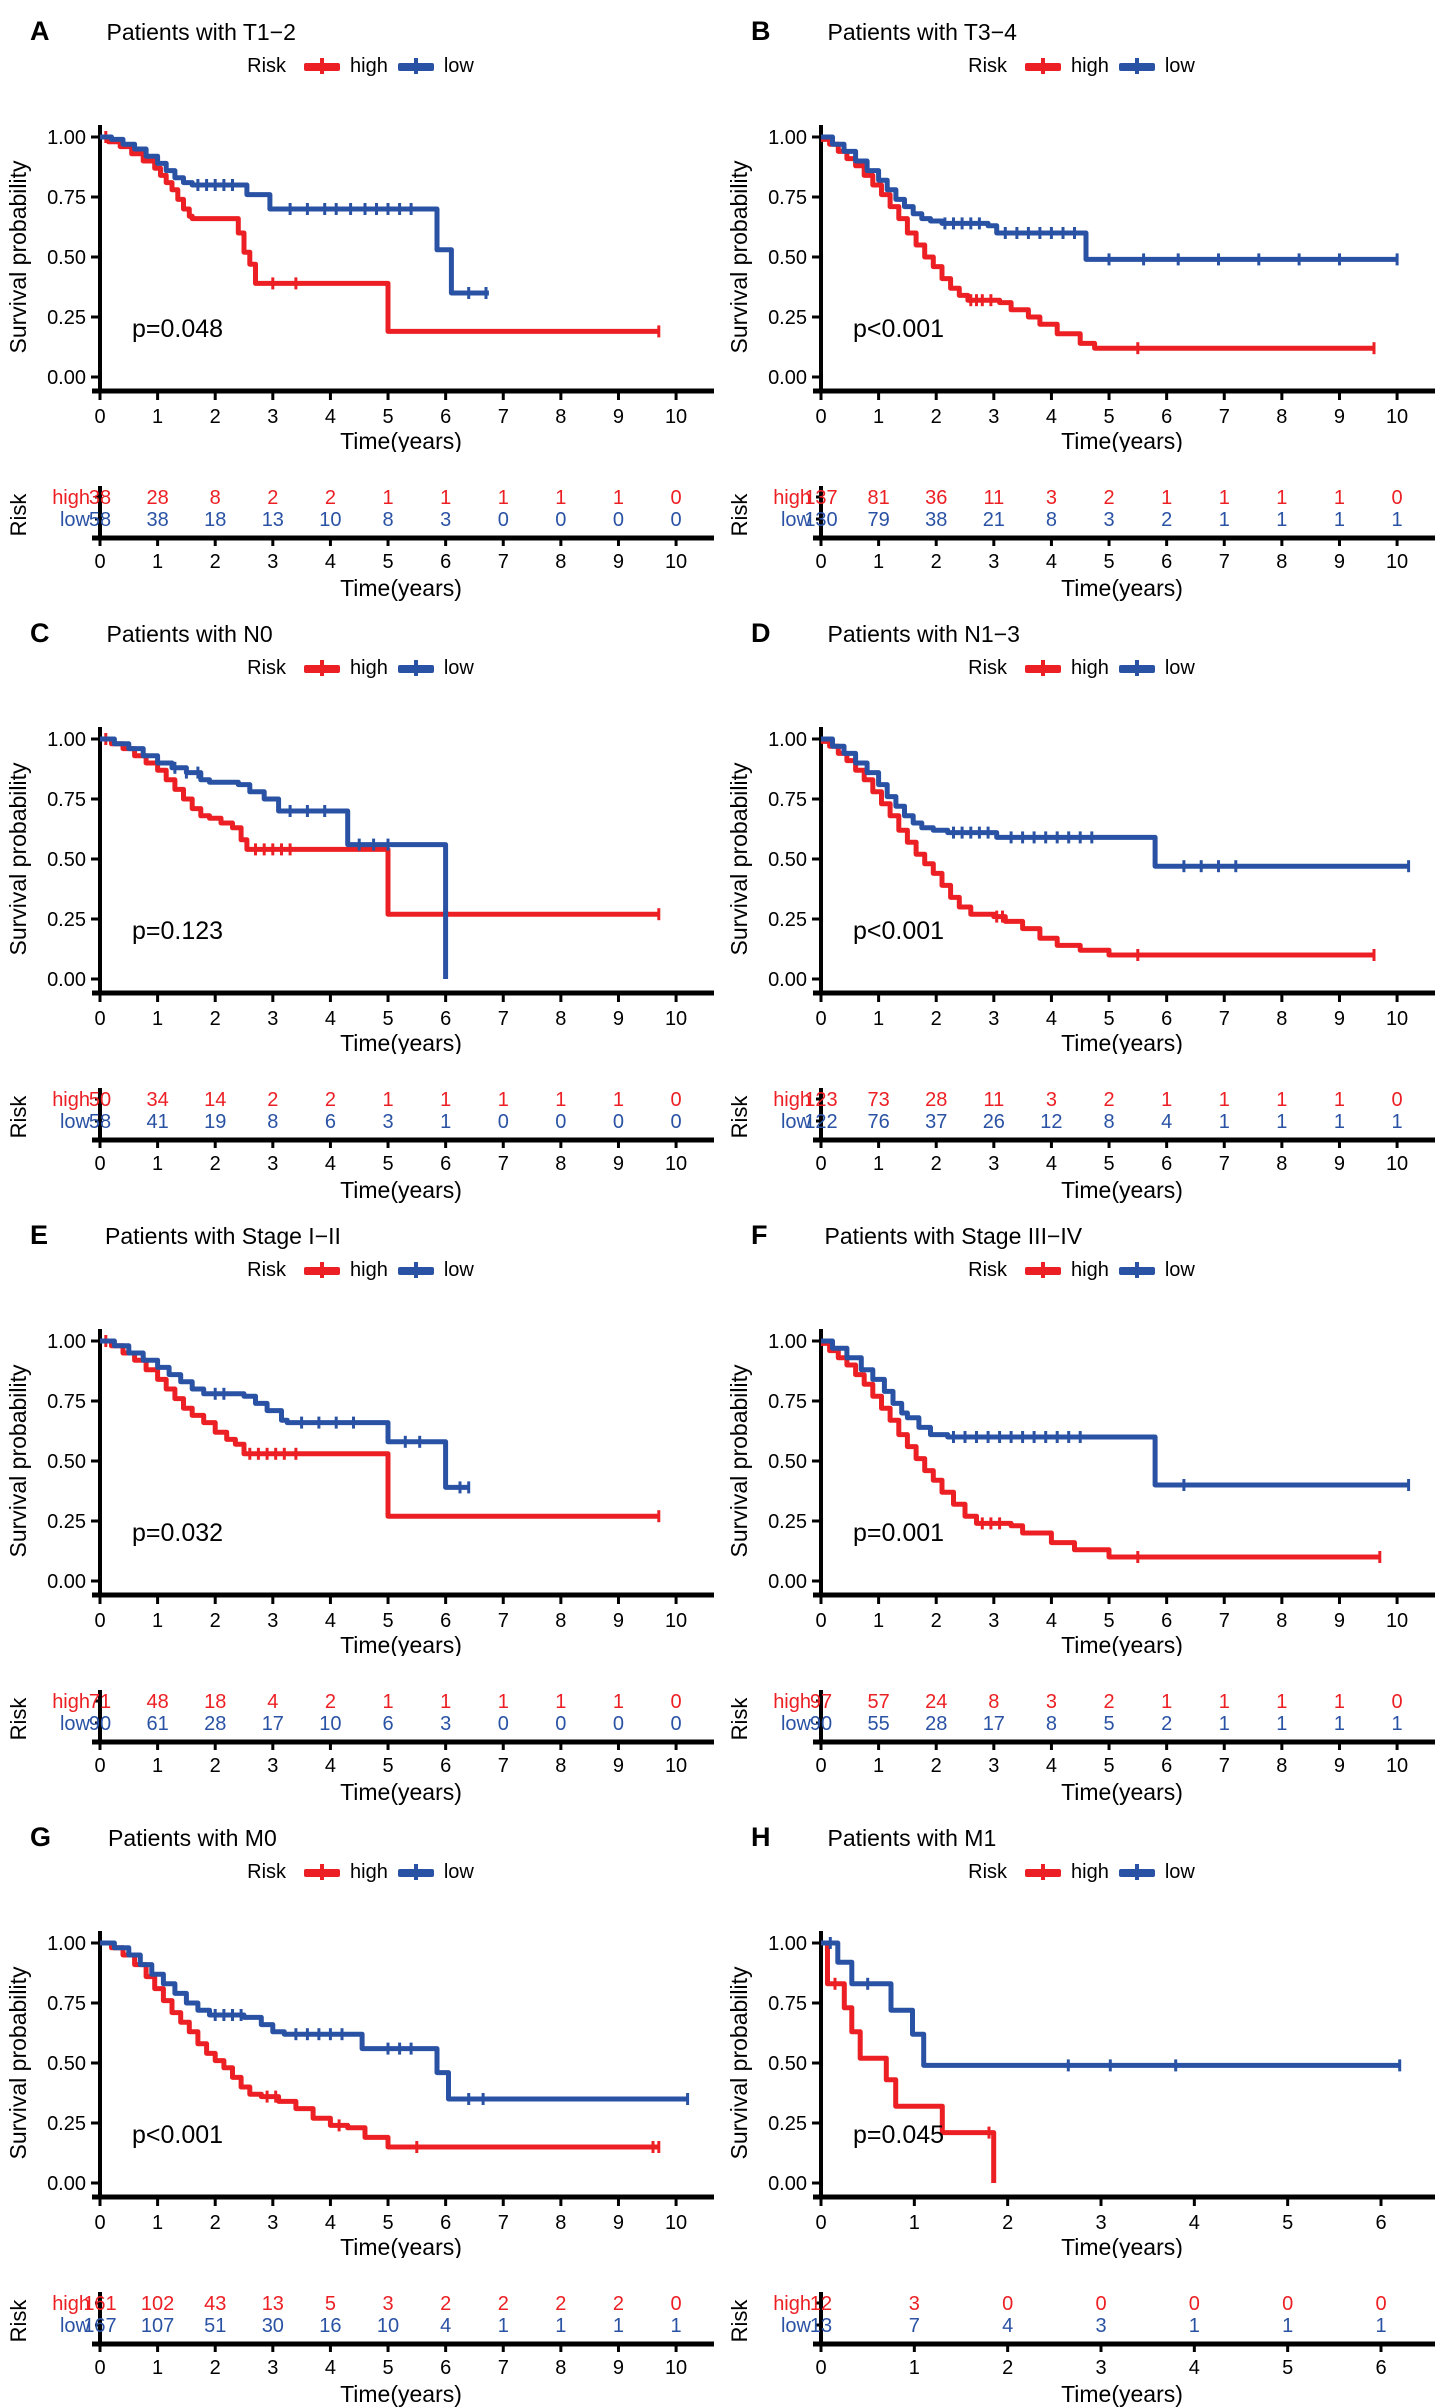 The width and height of the screenshot is (1442, 2408). What do you see at coordinates (560, 2368) in the screenshot?
I see `risk-x-tick-label: 8` at bounding box center [560, 2368].